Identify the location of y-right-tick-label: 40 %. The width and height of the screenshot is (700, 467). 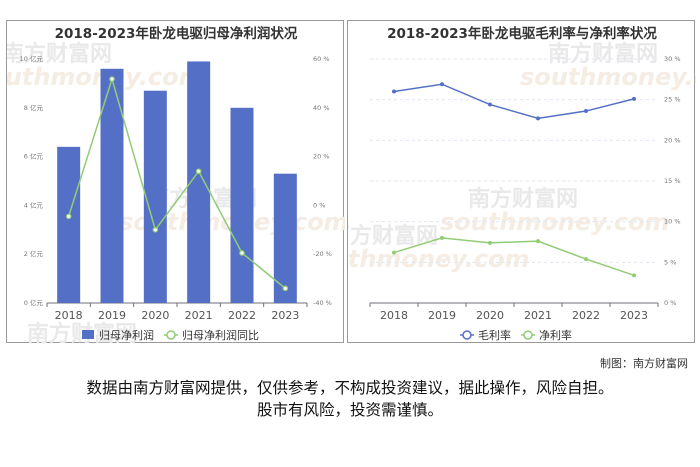
(321, 108).